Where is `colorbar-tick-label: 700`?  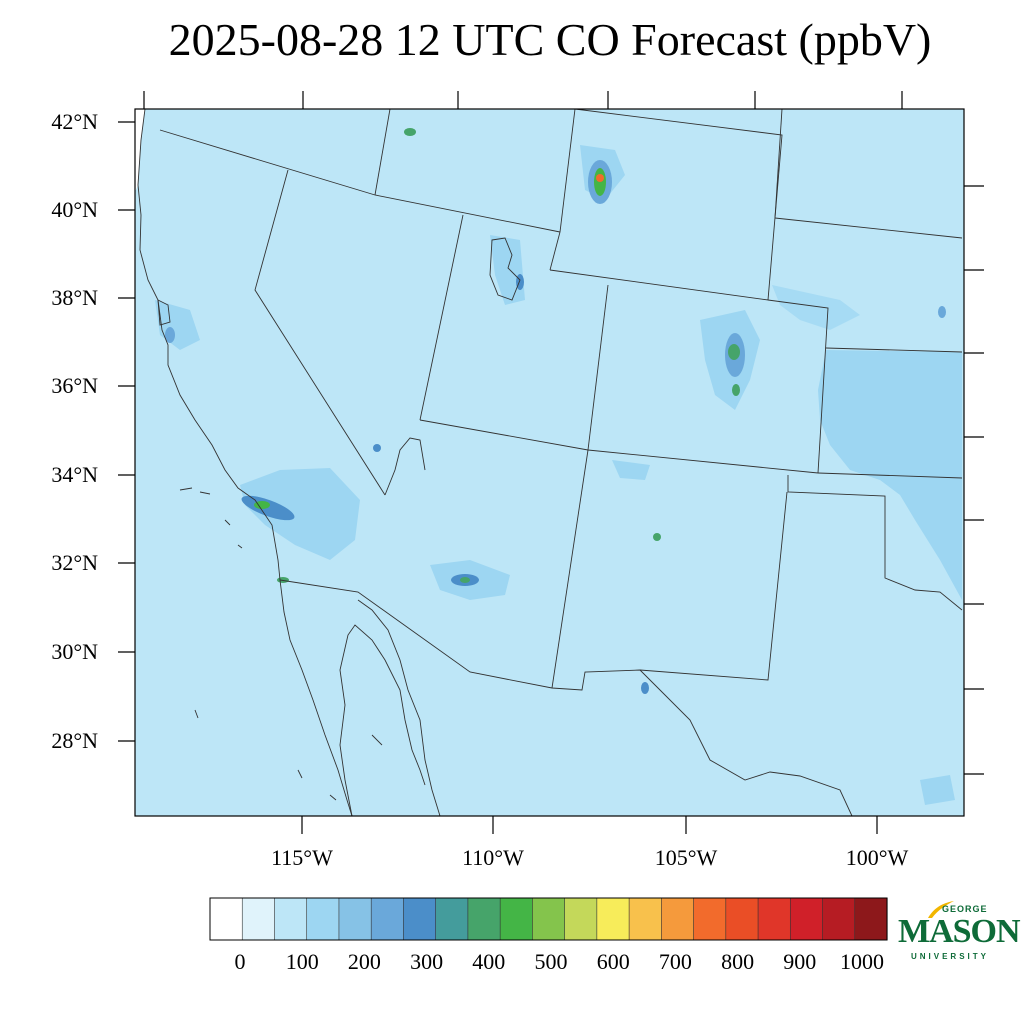 colorbar-tick-label: 700 is located at coordinates (675, 961).